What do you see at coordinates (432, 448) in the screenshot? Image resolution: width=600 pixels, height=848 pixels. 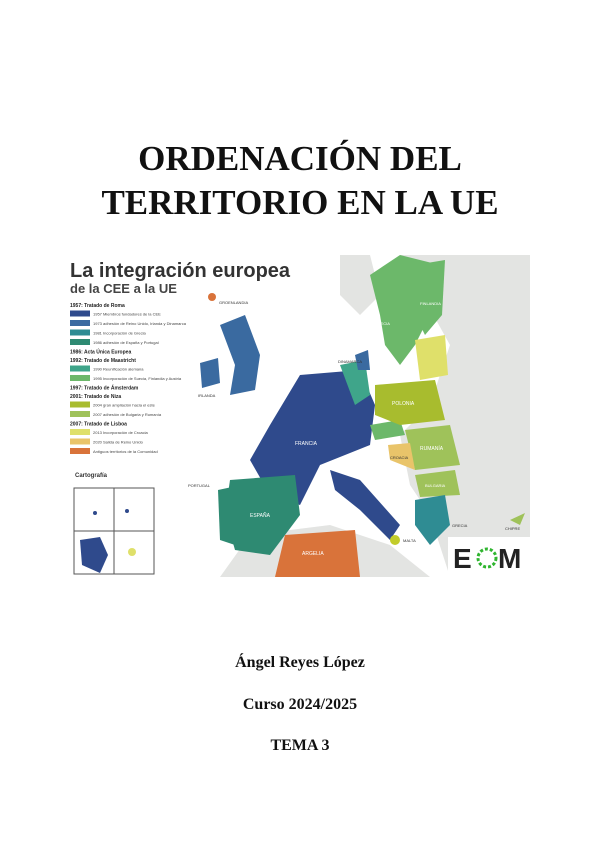 I see `label-rumania: RUMANÍA` at bounding box center [432, 448].